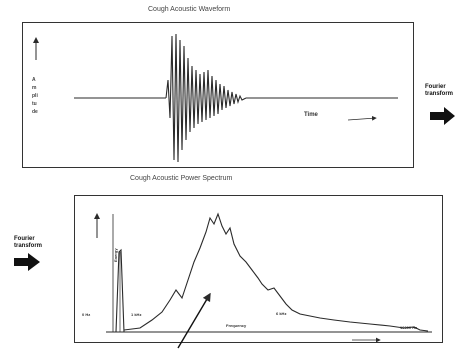 The image size is (469, 358). What do you see at coordinates (120, 290) in the screenshot?
I see `spectrum-low-spike` at bounding box center [120, 290].